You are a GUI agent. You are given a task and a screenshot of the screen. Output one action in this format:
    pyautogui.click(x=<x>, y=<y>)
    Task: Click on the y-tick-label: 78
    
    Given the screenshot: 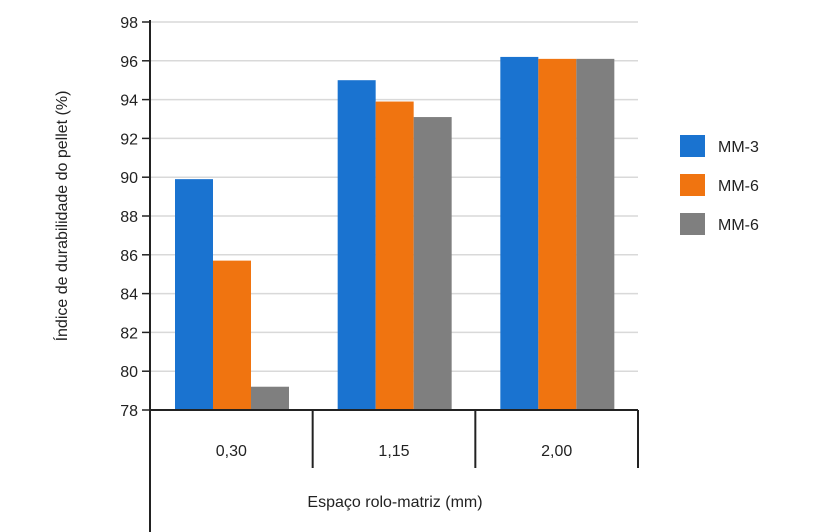 What is the action you would take?
    pyautogui.click(x=129, y=411)
    